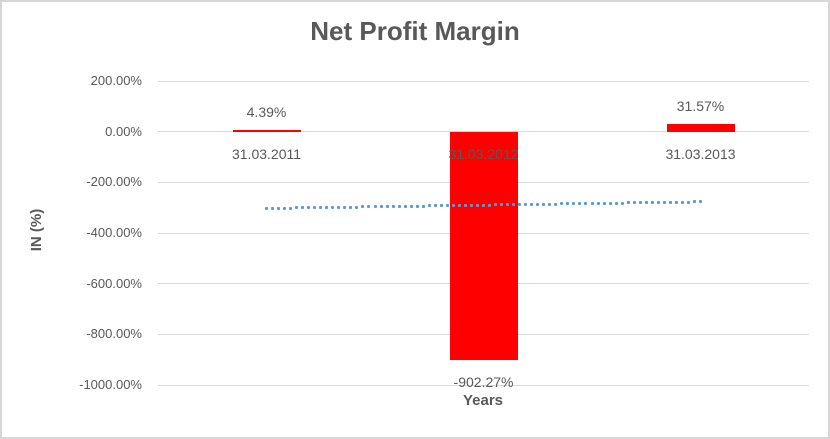 Image resolution: width=830 pixels, height=439 pixels. What do you see at coordinates (116, 80) in the screenshot?
I see `y-tick-label: 200.00%` at bounding box center [116, 80].